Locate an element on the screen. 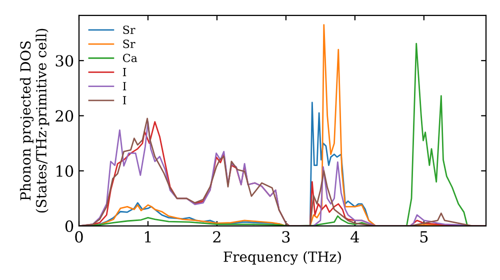  x-tick-label: 4 is located at coordinates (355, 236).